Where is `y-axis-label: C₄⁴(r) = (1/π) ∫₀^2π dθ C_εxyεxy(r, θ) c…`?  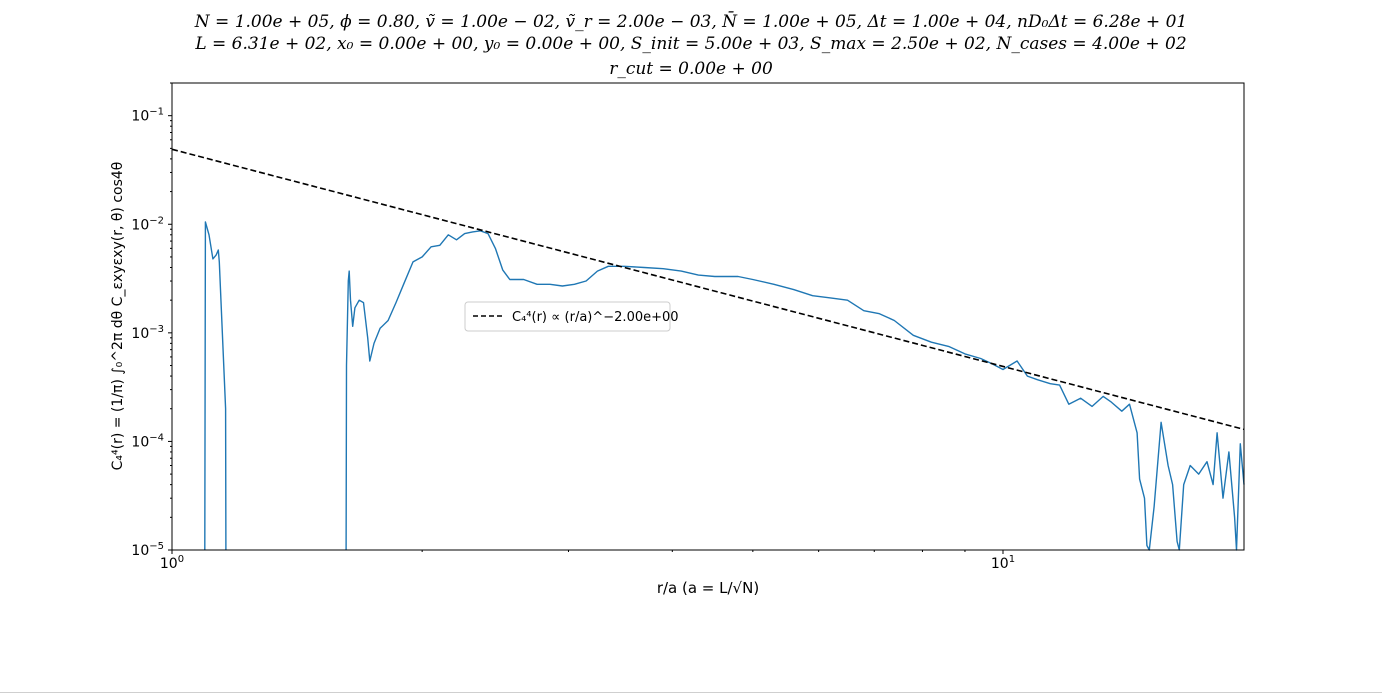
y-axis-label: C₄⁴(r) = (1/π) ∫₀^2π dθ C_εxyεxy(r, θ) c… is located at coordinates (118, 316).